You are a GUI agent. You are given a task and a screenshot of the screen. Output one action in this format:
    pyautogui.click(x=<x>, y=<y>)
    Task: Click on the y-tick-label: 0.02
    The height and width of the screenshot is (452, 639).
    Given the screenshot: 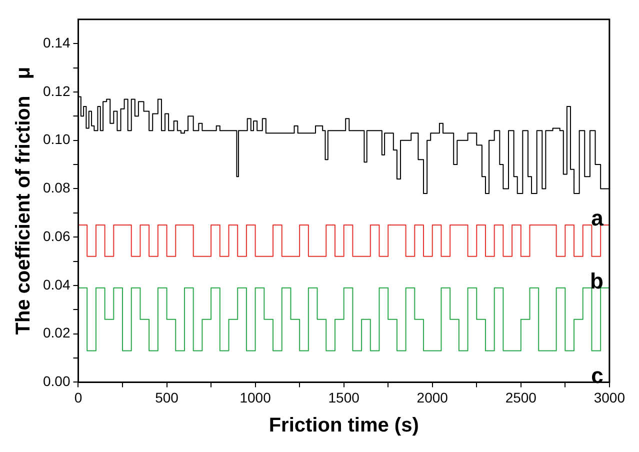 What is the action you would take?
    pyautogui.click(x=56, y=332)
    